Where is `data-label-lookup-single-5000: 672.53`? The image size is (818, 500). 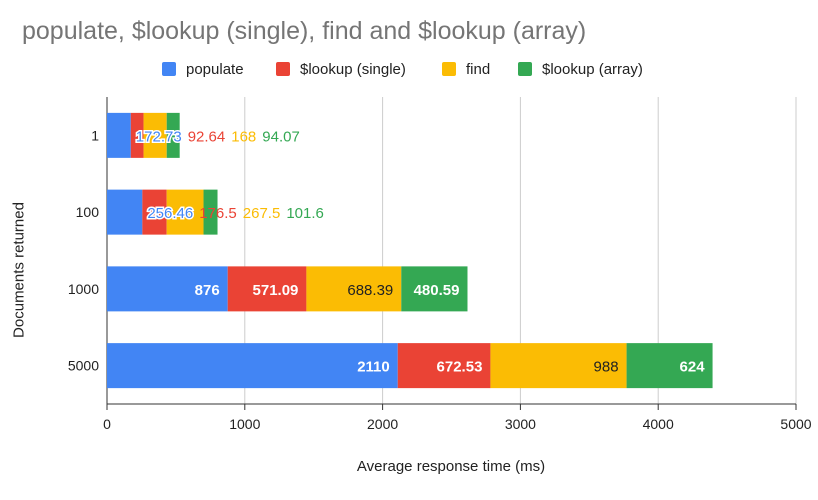
data-label-lookup-single-5000: 672.53 is located at coordinates (460, 367).